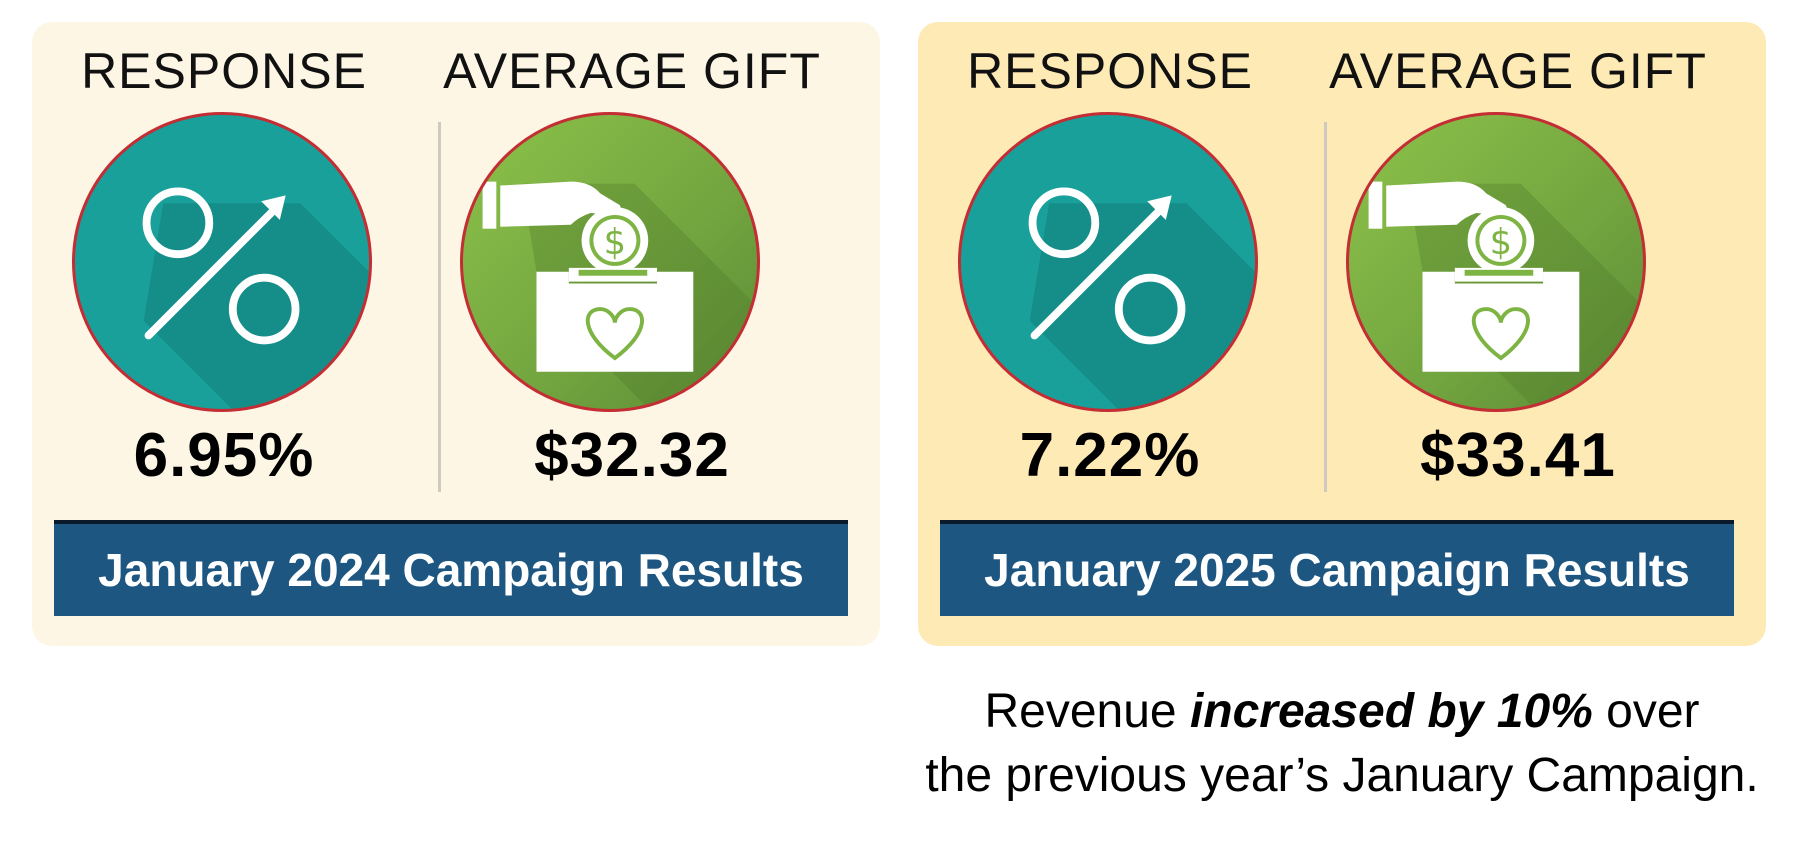 Image resolution: width=1800 pixels, height=842 pixels. I want to click on average-gift-value: $33.41, so click(1518, 455).